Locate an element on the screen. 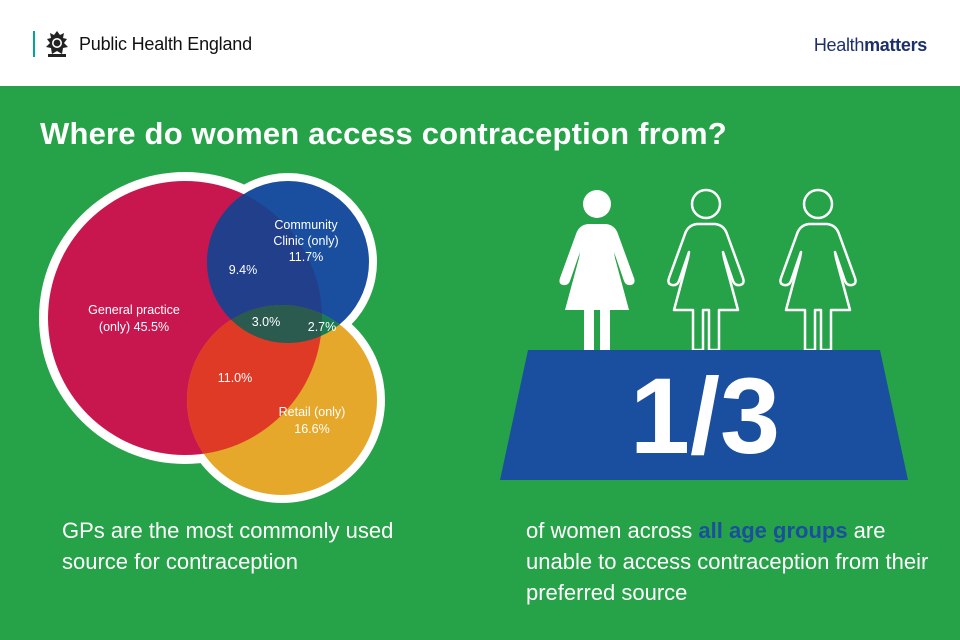  header-bar: Public Health England Healthmatters is located at coordinates (480, 43).